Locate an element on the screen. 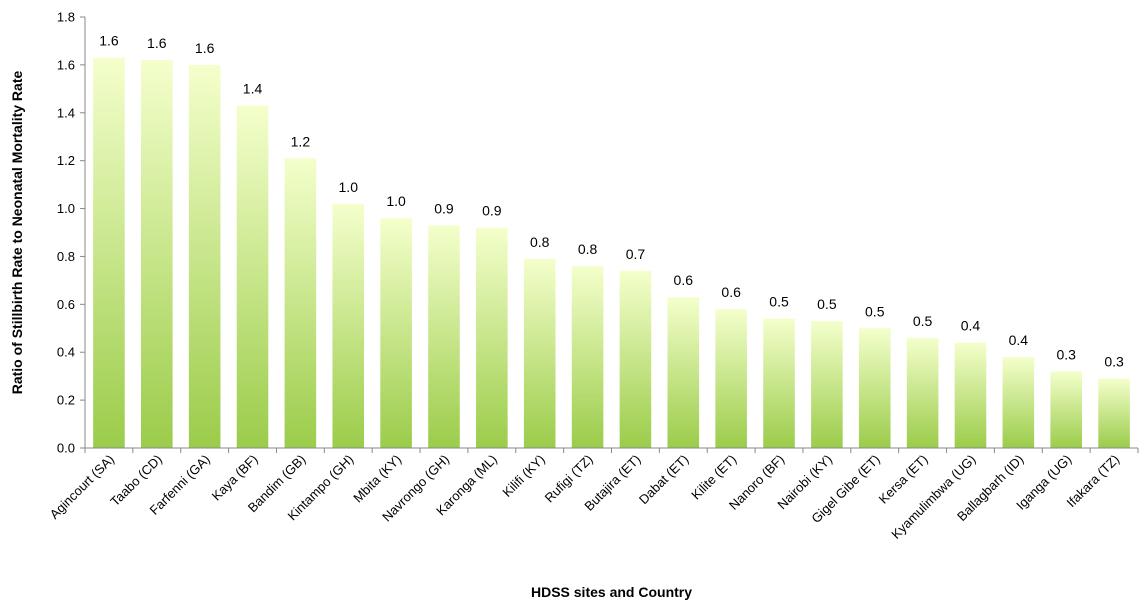 The image size is (1142, 605). y-tick-label: 0.6 is located at coordinates (66, 304).